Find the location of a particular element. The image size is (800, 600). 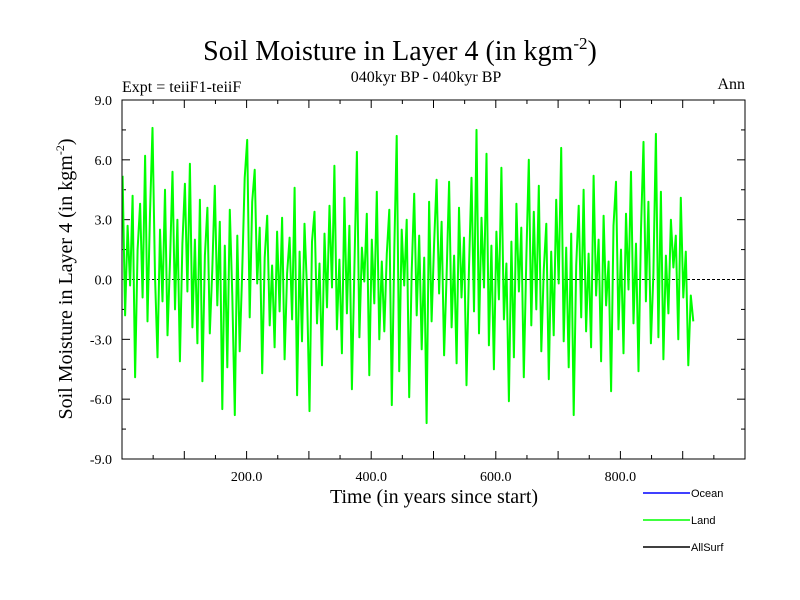

y-tick-label: 9.0 is located at coordinates (104, 101).